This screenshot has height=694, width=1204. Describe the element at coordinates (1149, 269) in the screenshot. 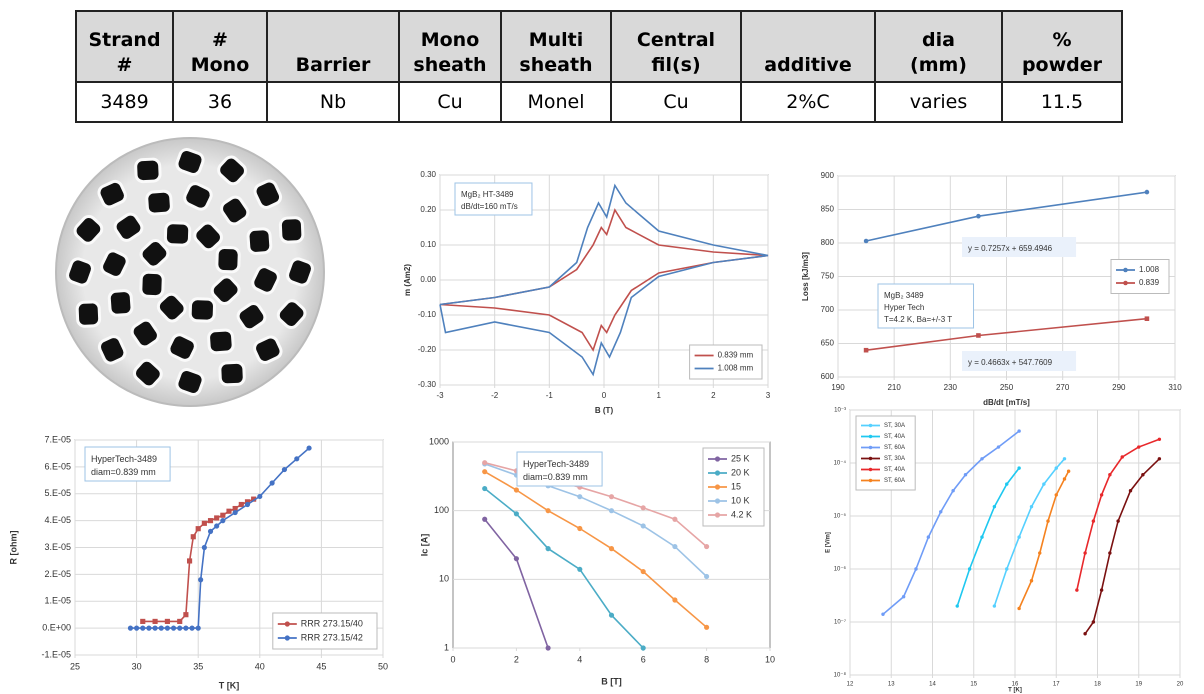

I see `legend-label: 1.008` at that location.